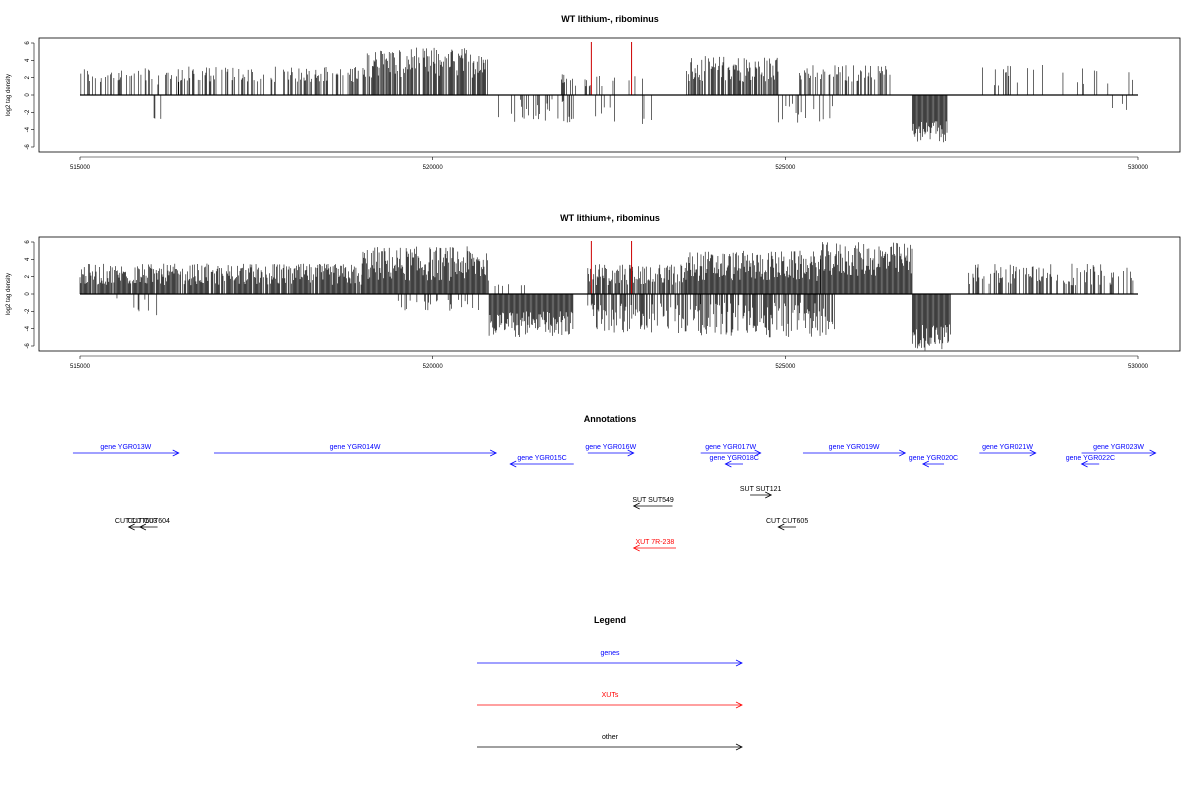 The height and width of the screenshot is (800, 1200). What do you see at coordinates (610, 218) in the screenshot?
I see `panel-title: WT lithium+, ribominus` at bounding box center [610, 218].